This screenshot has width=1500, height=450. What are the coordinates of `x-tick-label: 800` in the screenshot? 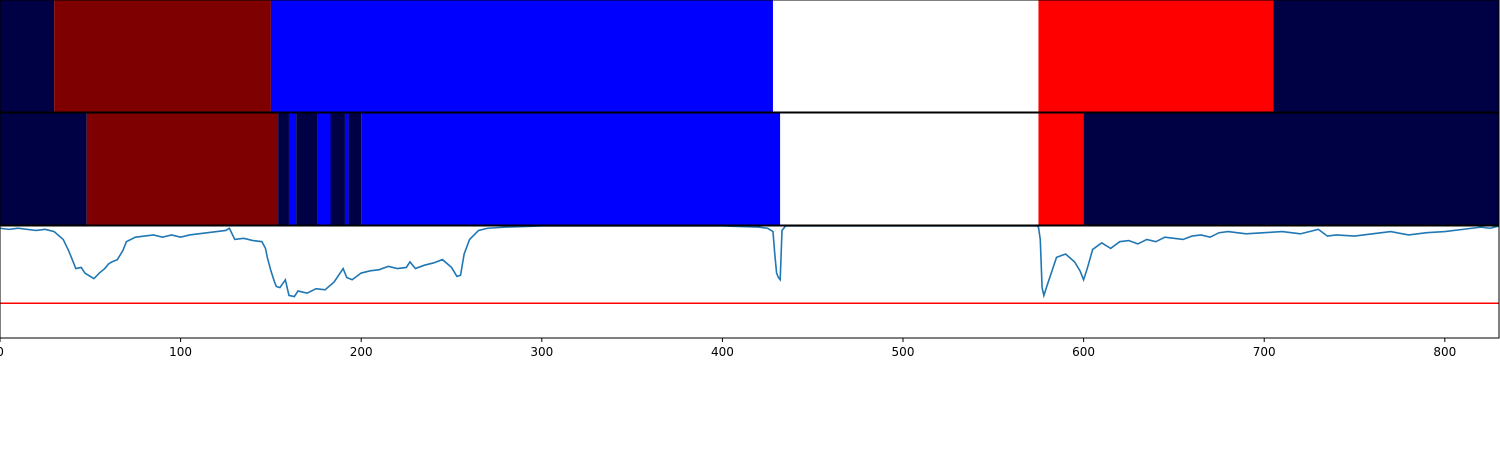 It's located at (1444, 352).